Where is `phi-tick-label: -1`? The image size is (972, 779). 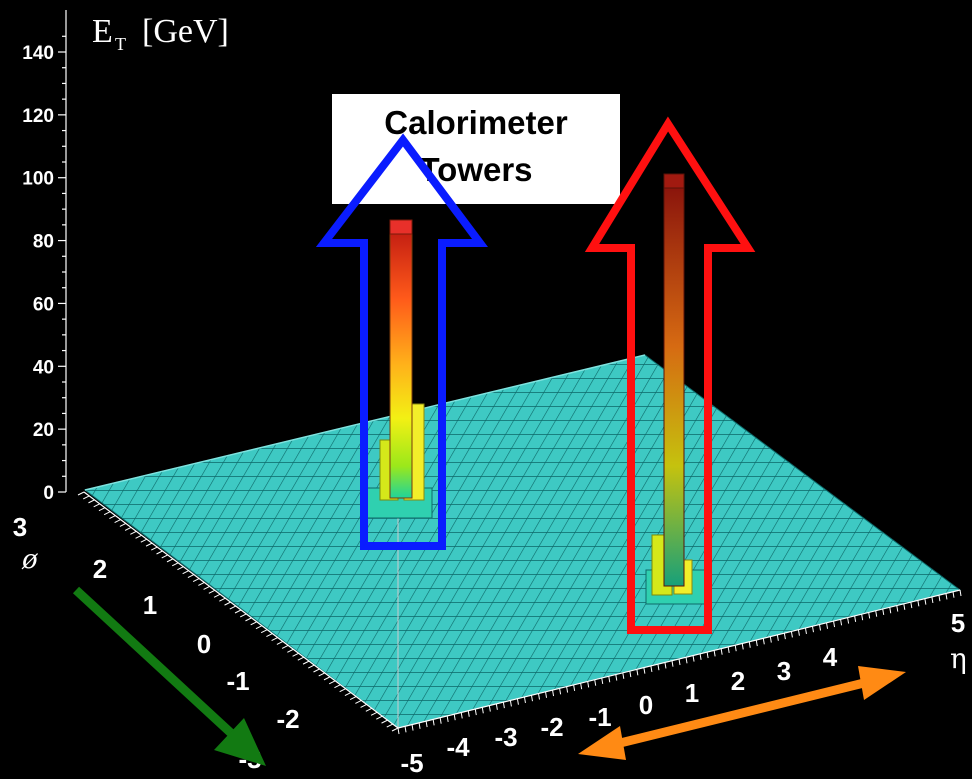
phi-tick-label: -1 is located at coordinates (237, 681).